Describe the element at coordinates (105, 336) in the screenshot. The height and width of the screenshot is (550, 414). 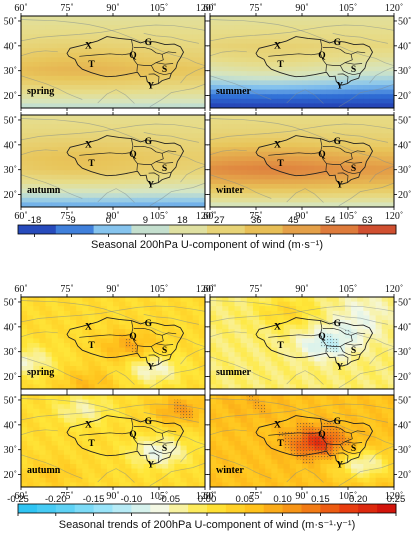
I see `subregion-boundary` at that location.